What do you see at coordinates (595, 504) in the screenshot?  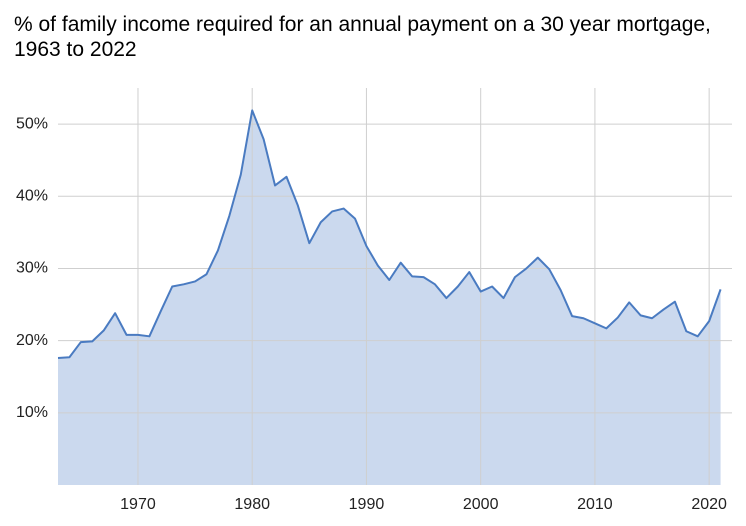 I see `x-tick-label: 2010` at bounding box center [595, 504].